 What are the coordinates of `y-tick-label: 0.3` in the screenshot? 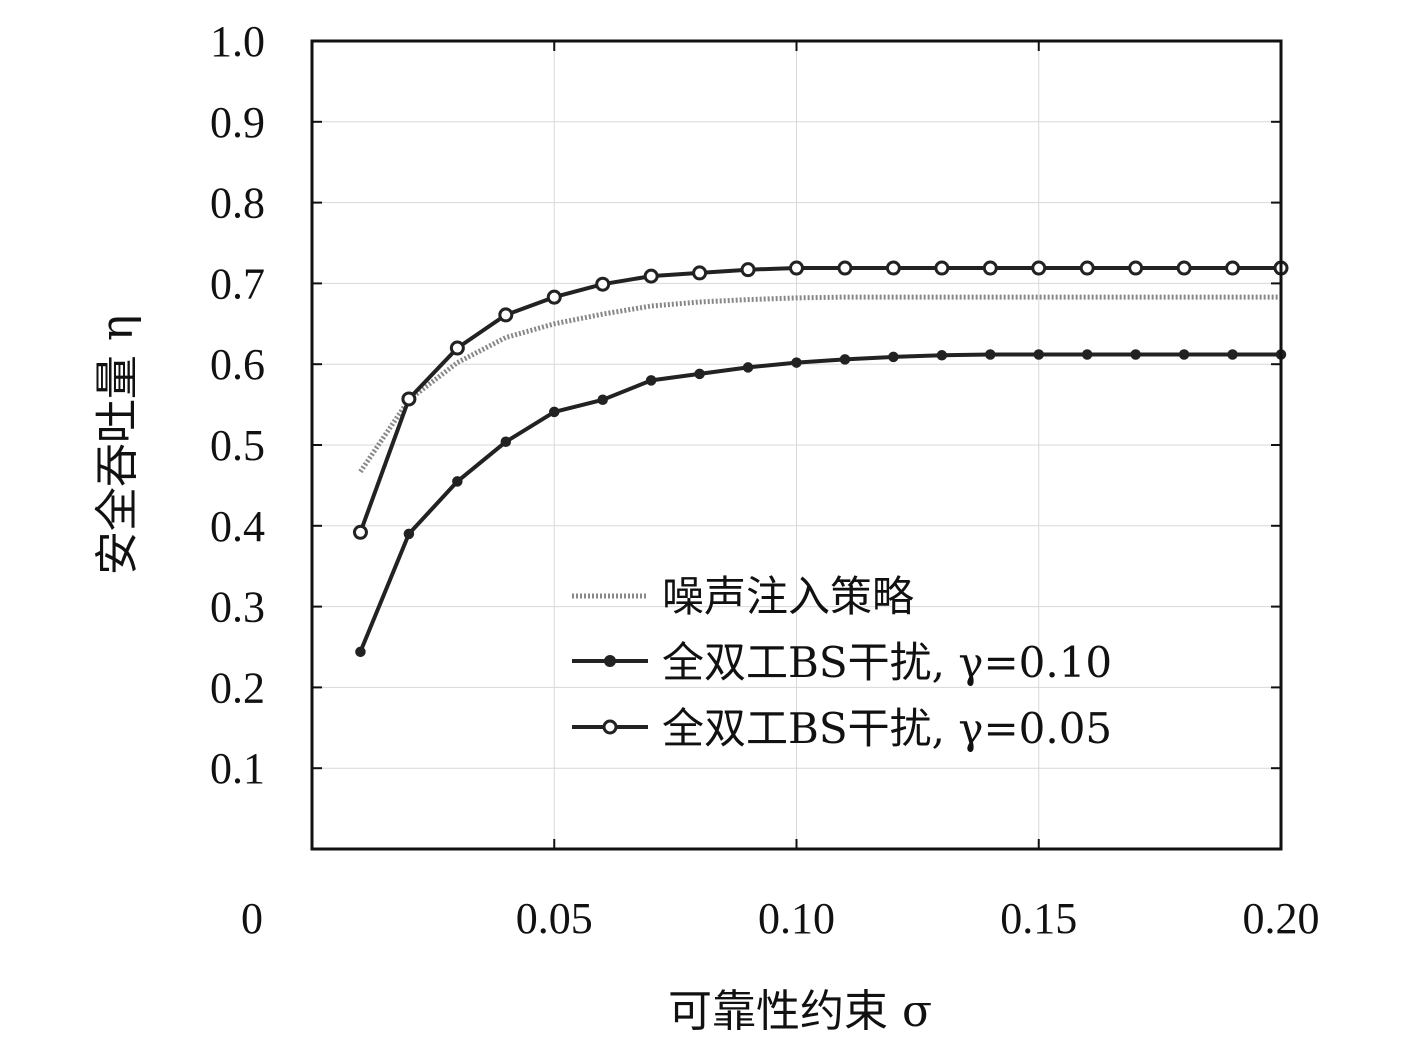 It's located at (237, 607).